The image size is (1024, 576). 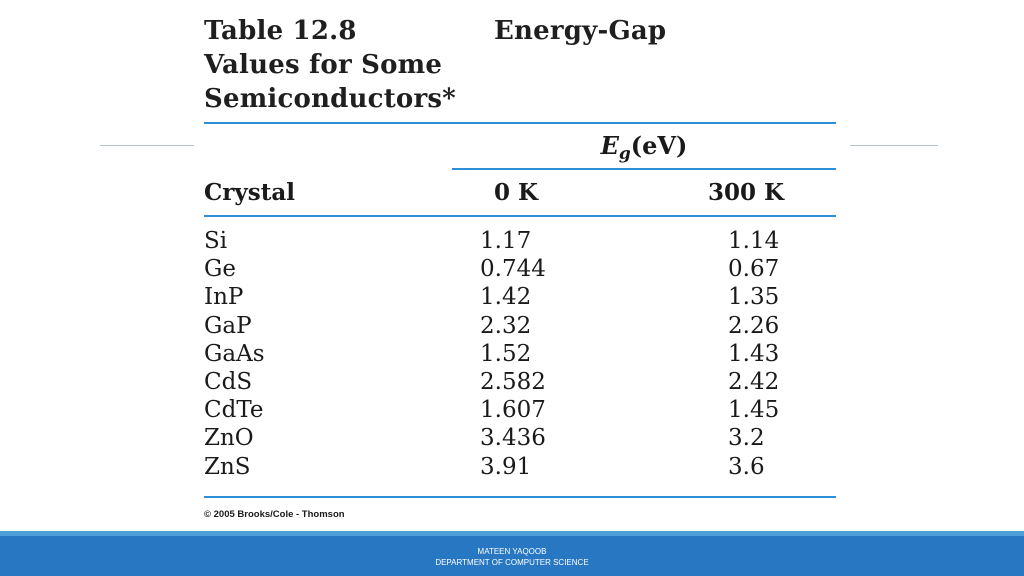 I want to click on title-line-3: Semiconductors*, so click(x=330, y=99).